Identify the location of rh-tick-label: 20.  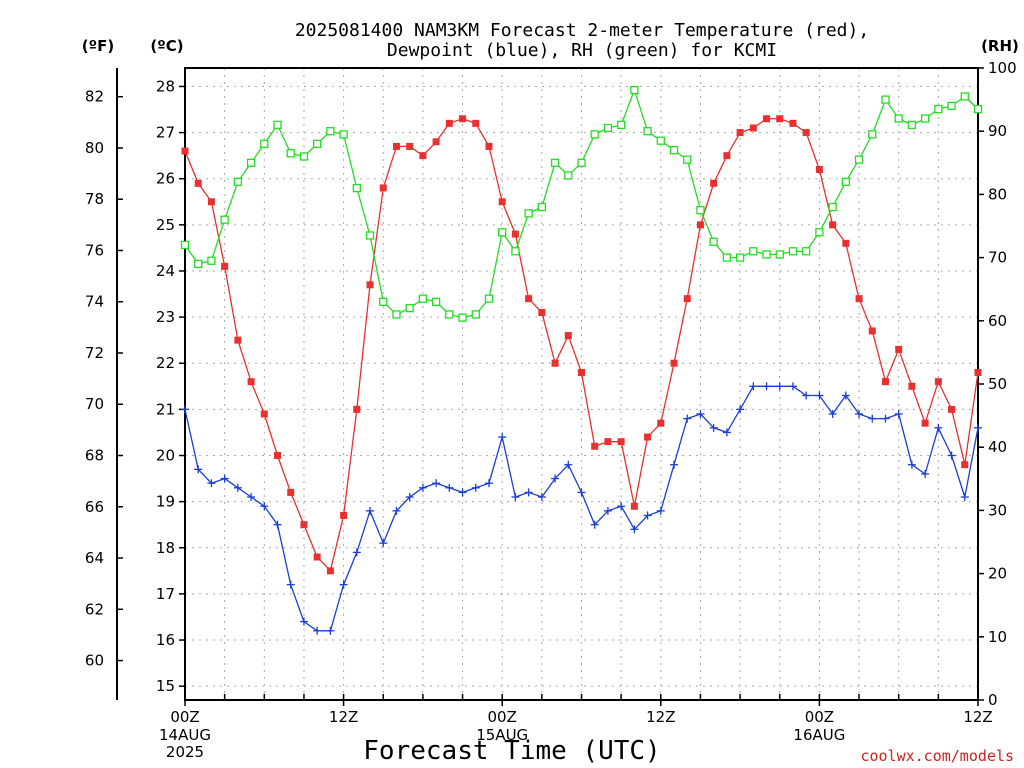
(997, 574).